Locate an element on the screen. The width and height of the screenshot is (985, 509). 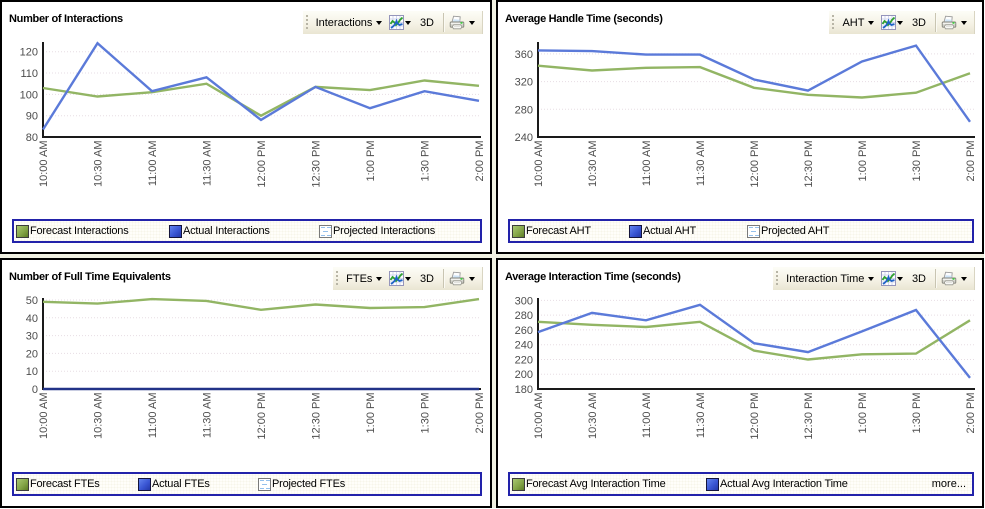
svg-text: 0 is located at coordinates (35, 390).